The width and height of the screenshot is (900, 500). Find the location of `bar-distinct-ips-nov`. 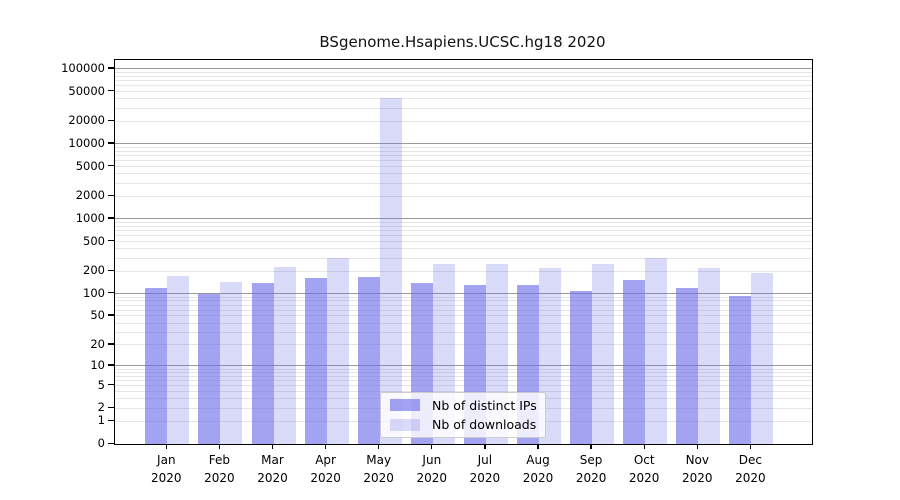

bar-distinct-ips-nov is located at coordinates (687, 366).